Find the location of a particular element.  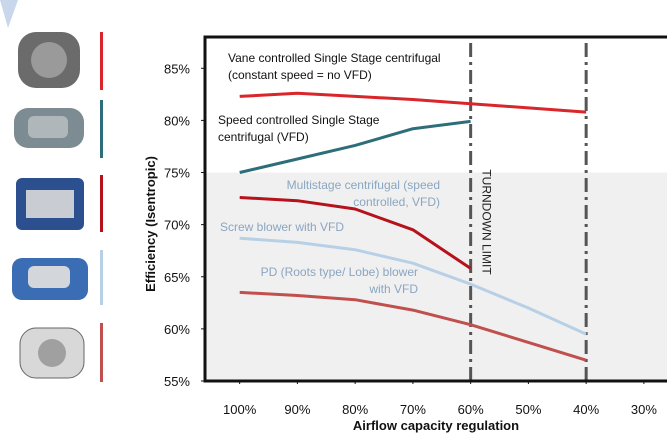

x-axis-title: Airflow capacity regulation is located at coordinates (436, 425).